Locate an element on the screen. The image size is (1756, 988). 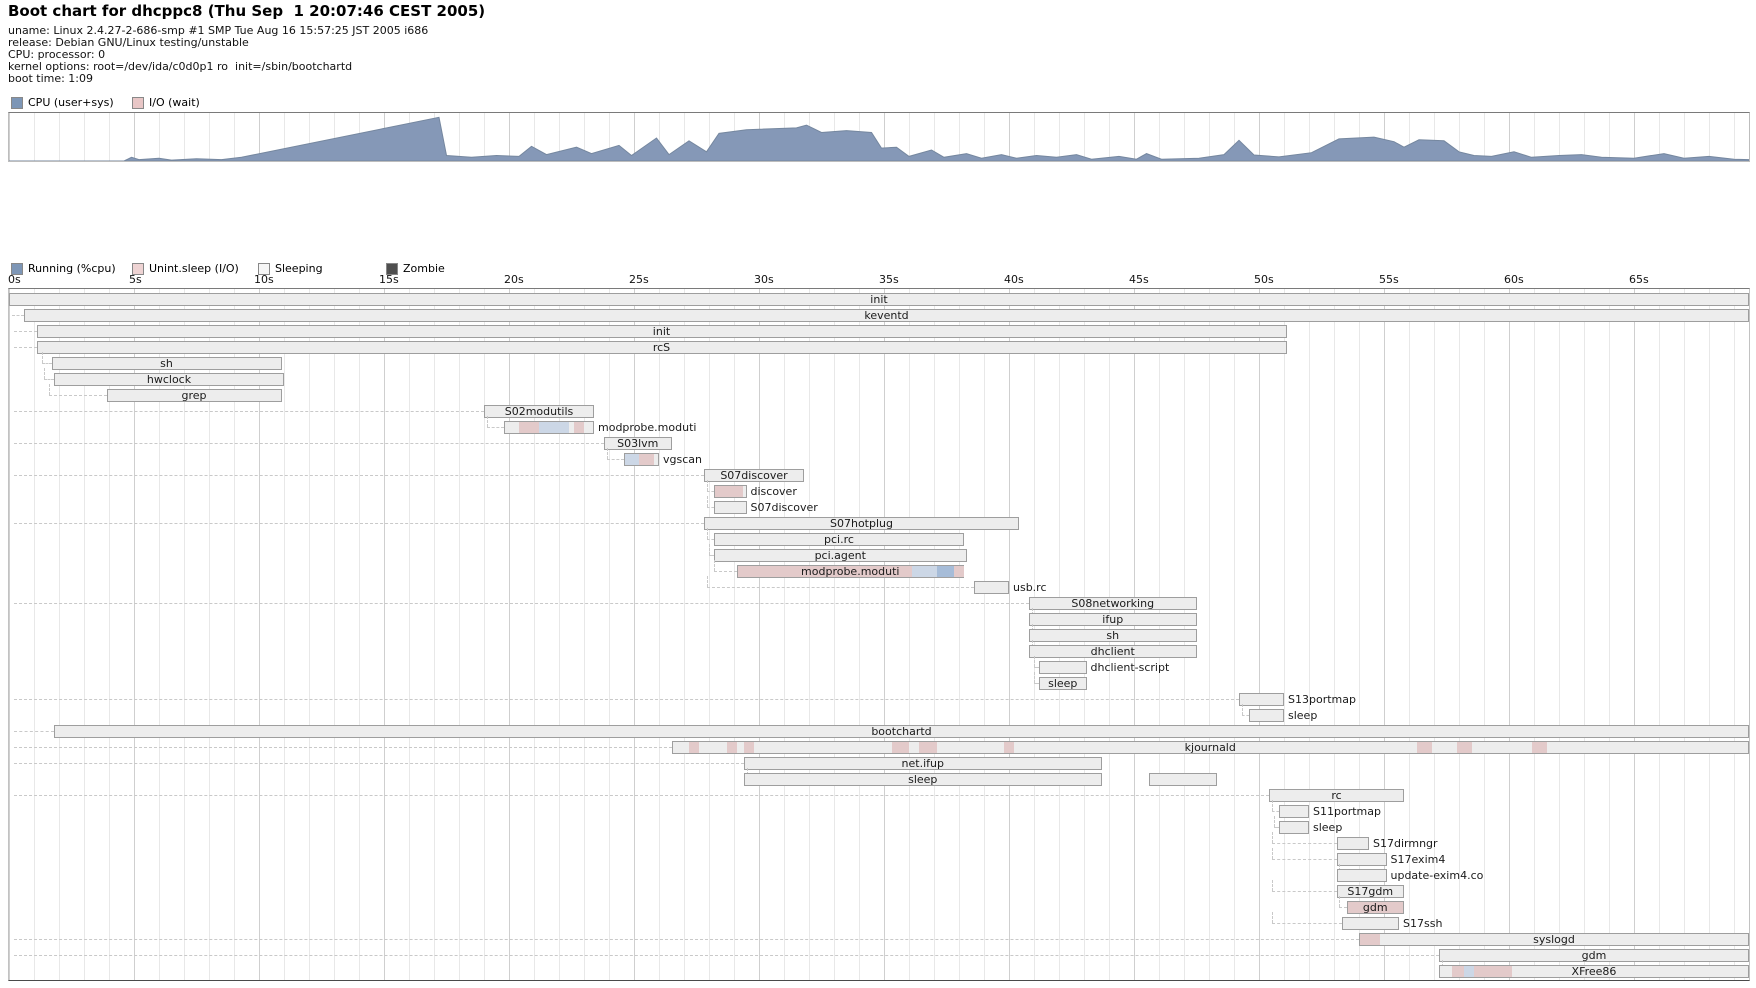
process-bar: S07discover is located at coordinates (754, 475).